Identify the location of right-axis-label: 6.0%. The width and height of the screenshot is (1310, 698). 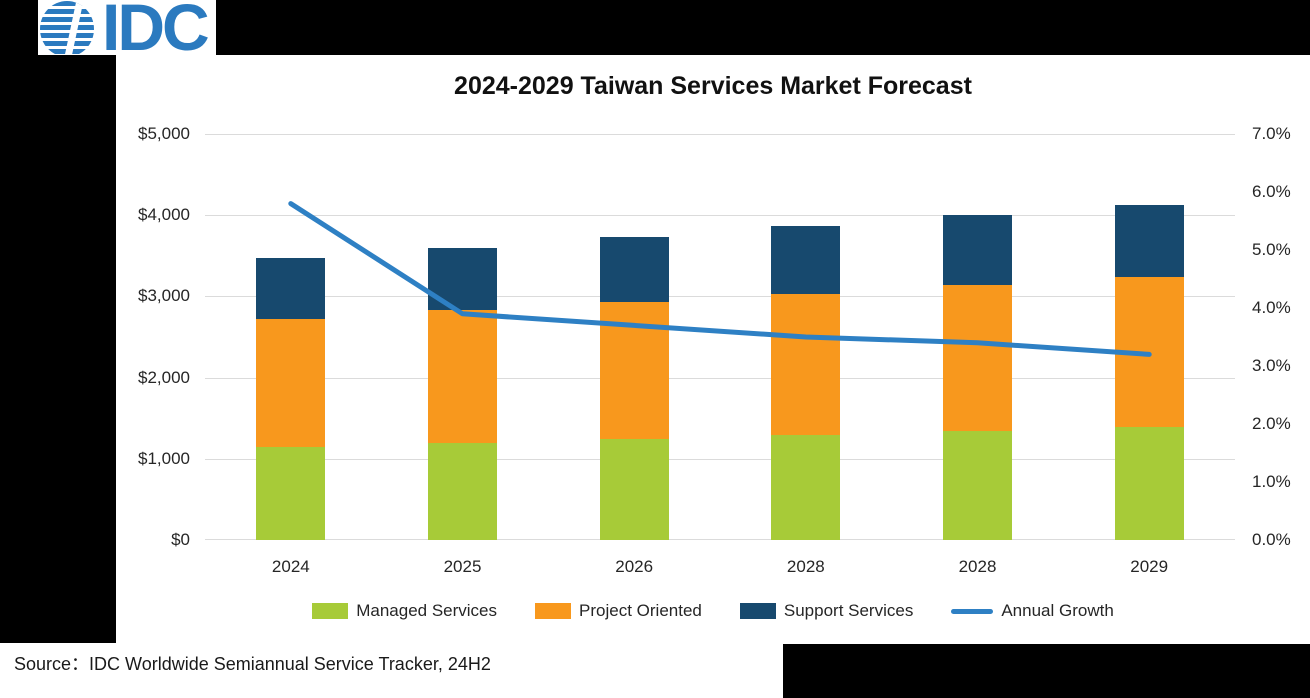
(1271, 191).